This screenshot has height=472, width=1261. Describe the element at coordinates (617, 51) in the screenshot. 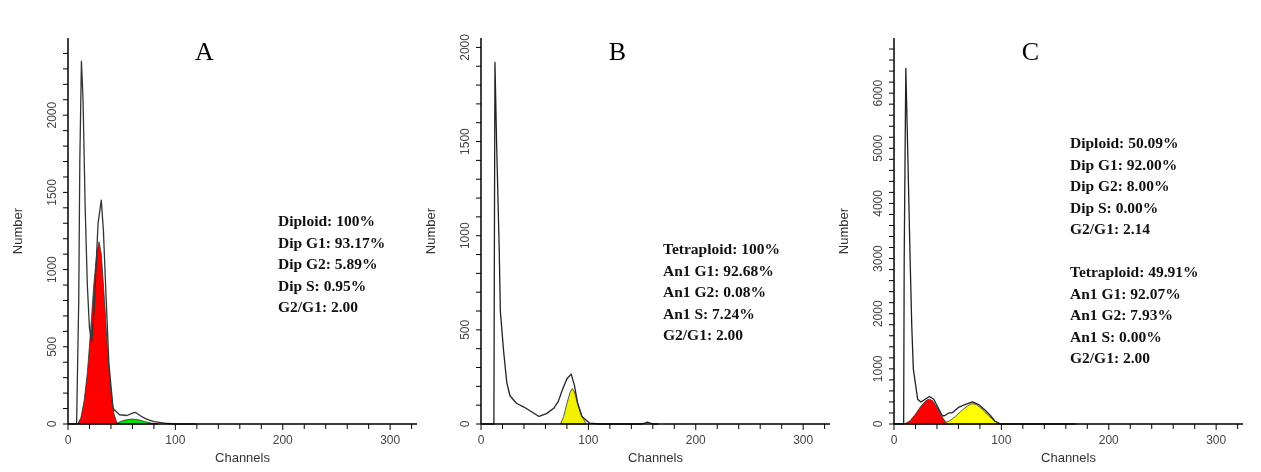

I see `chart-title: B` at that location.